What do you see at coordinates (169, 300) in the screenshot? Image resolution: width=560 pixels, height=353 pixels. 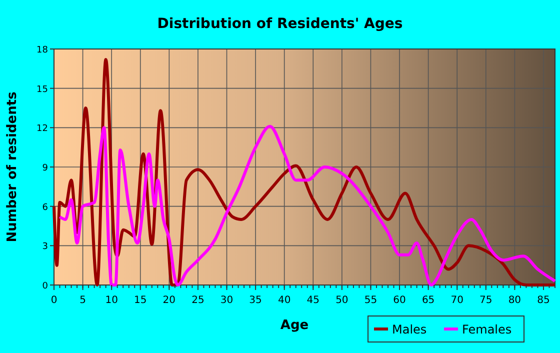 I see `x-tick-label: 20` at bounding box center [169, 300].